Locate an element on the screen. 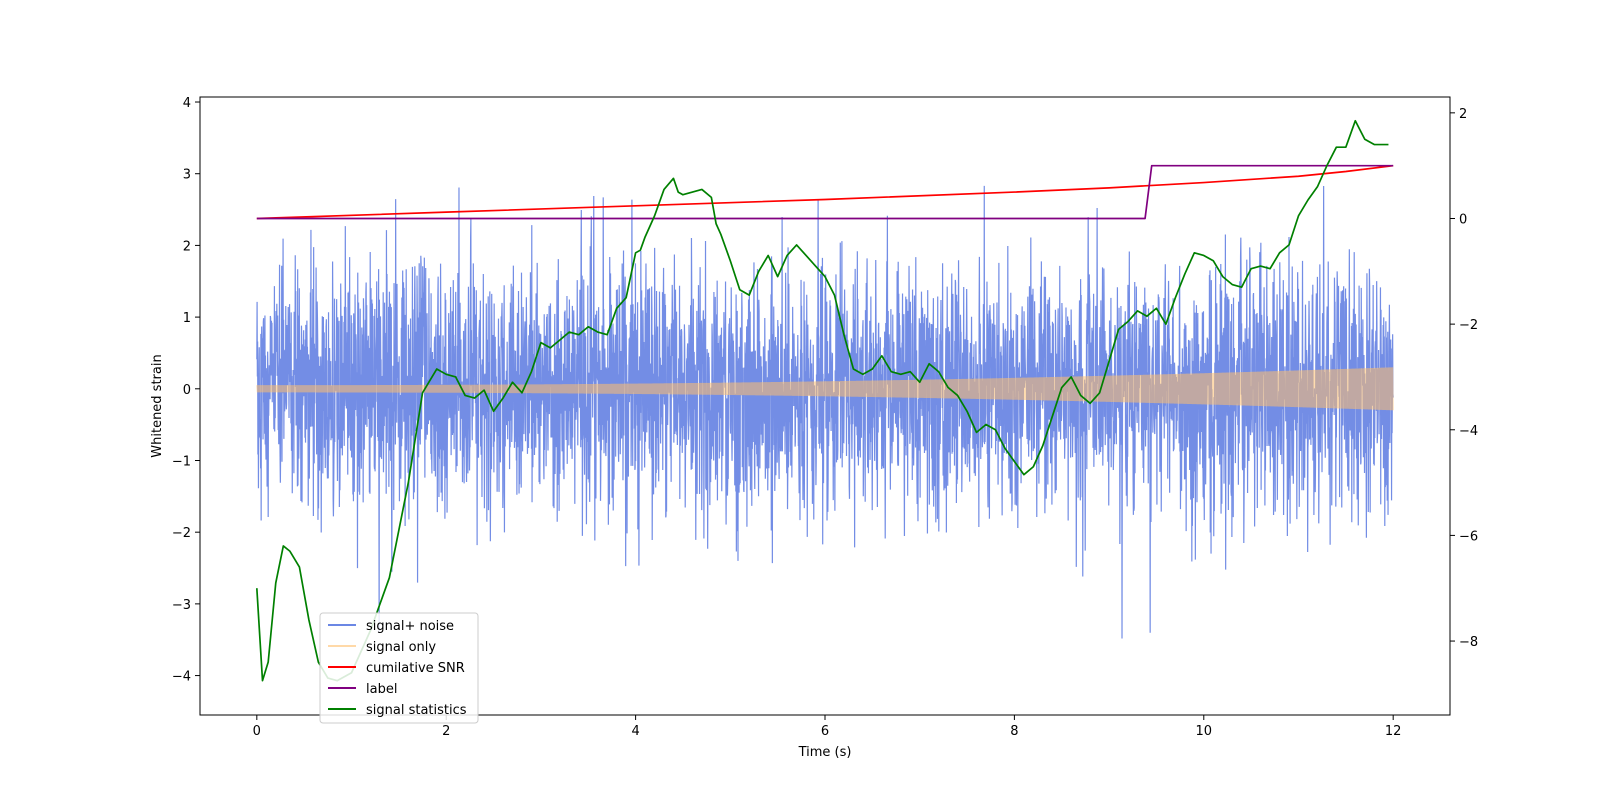 The image size is (1600, 800). y-left-tick-label: −1 is located at coordinates (181, 461).